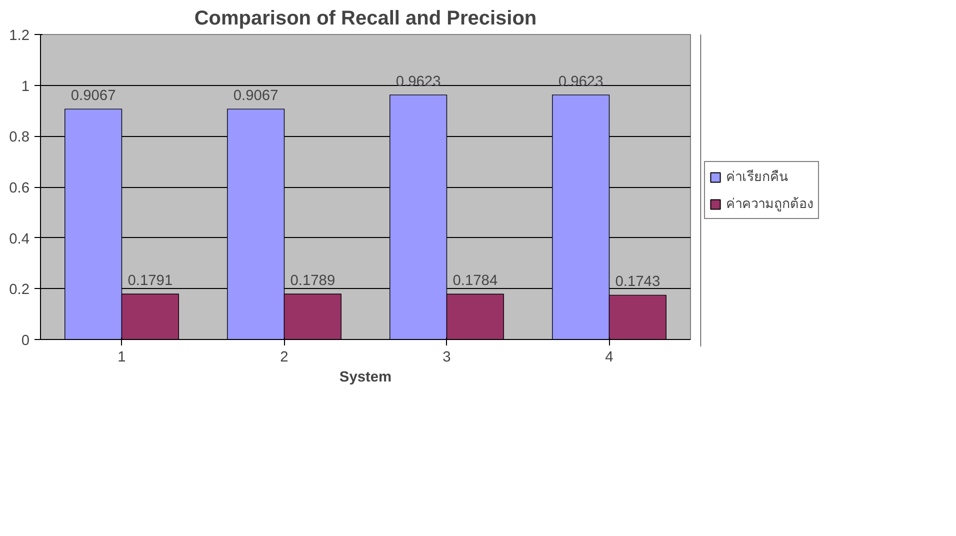 The height and width of the screenshot is (536, 956). I want to click on x-tick-label: 2, so click(284, 358).